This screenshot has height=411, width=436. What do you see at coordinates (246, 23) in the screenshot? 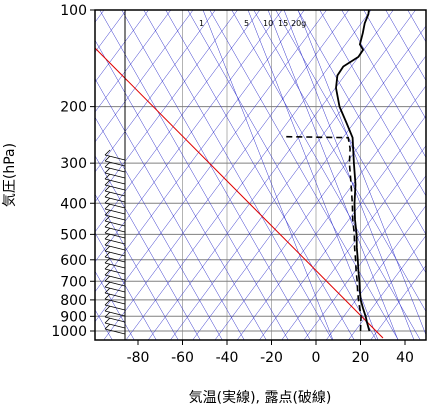
I see `mixing-ratio-label: 5` at bounding box center [246, 23].